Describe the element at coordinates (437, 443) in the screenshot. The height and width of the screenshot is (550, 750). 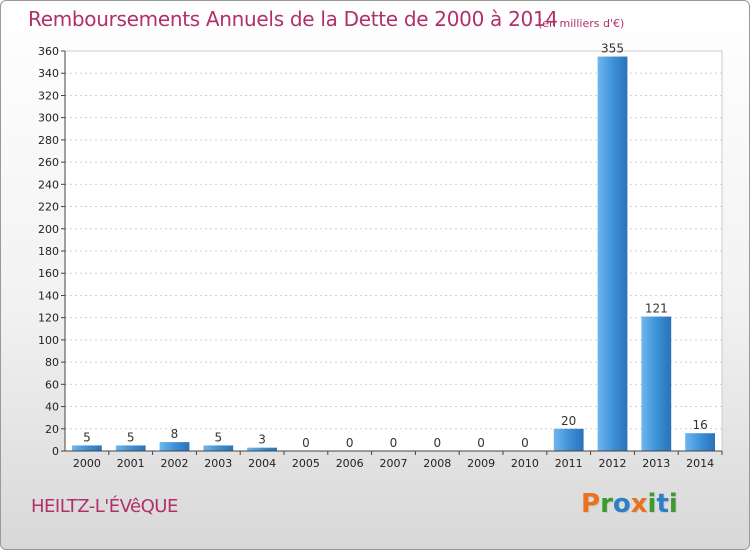
I see `value-label-2008: 0` at that location.